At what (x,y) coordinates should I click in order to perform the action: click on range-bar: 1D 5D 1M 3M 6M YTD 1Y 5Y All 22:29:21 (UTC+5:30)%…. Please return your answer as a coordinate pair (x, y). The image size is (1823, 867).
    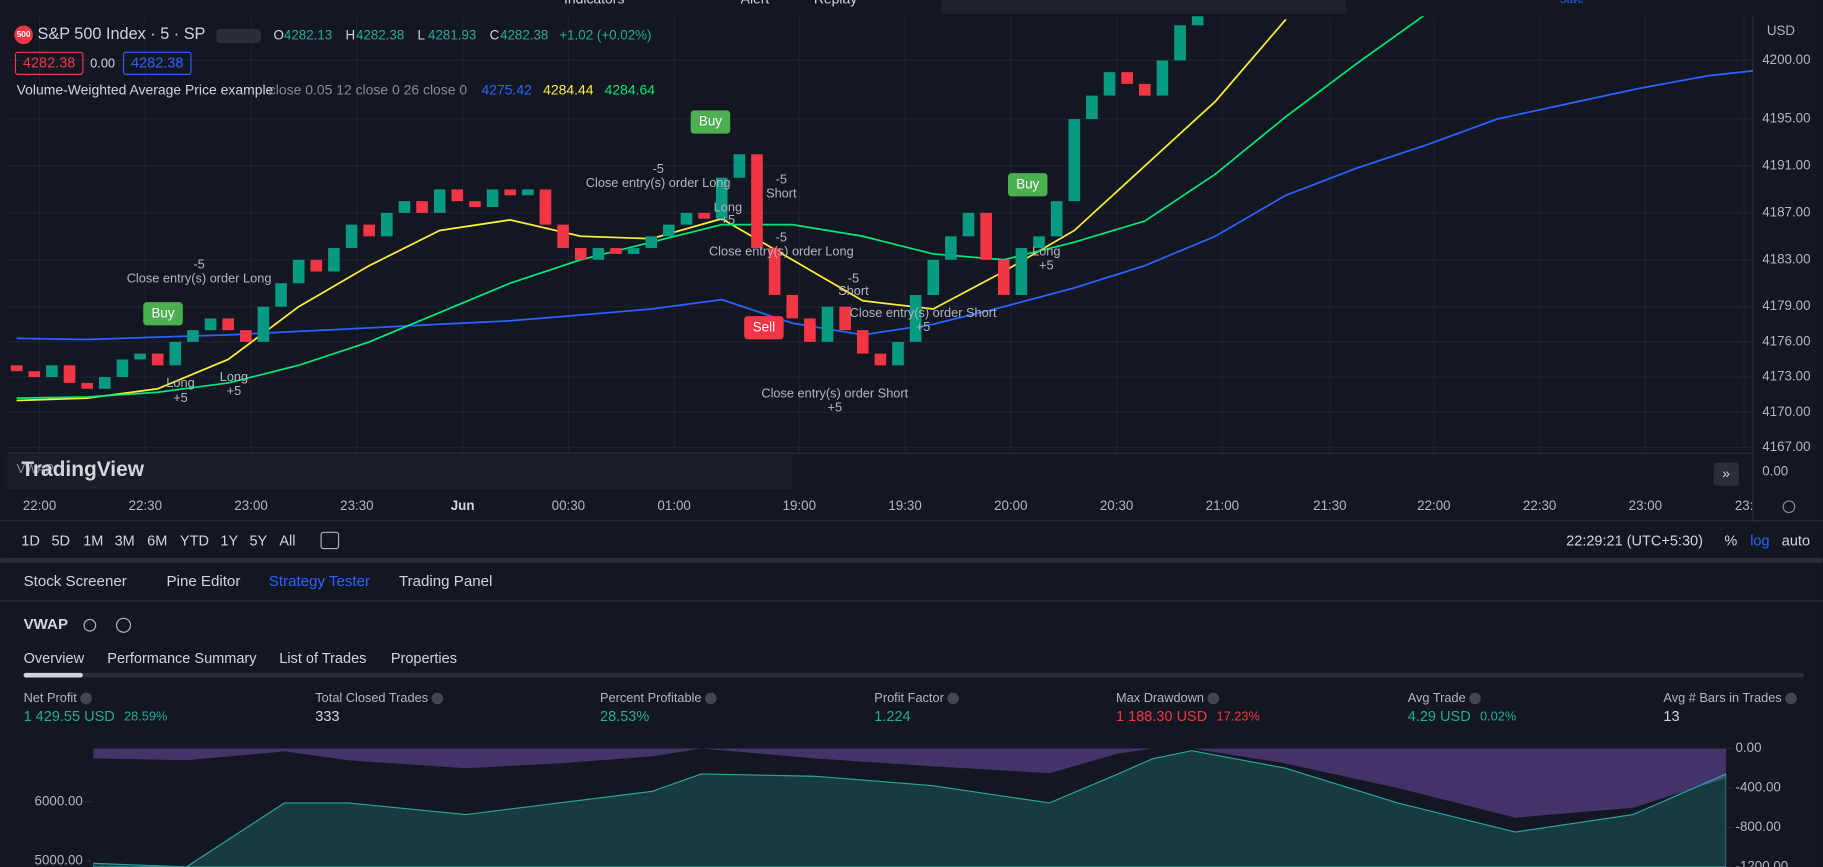
    Looking at the image, I should click on (915, 540).